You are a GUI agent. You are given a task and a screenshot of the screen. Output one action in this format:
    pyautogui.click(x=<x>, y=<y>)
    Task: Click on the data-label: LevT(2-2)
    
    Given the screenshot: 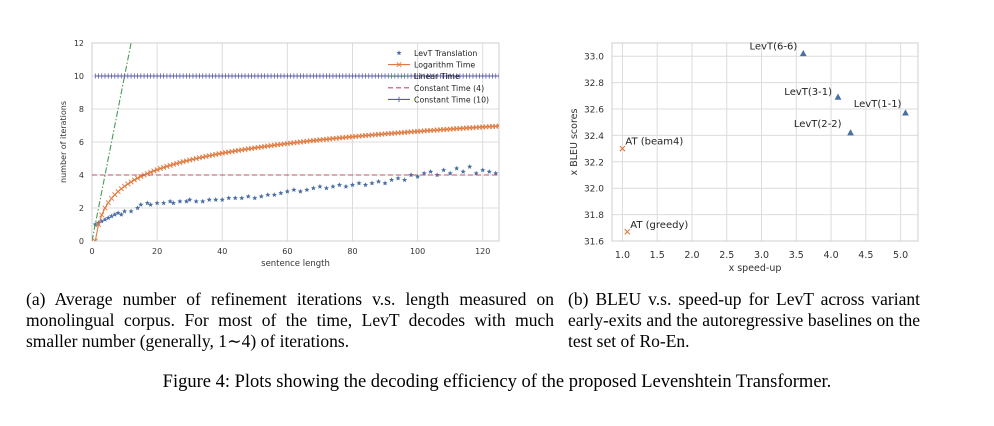 What is the action you would take?
    pyautogui.click(x=818, y=124)
    